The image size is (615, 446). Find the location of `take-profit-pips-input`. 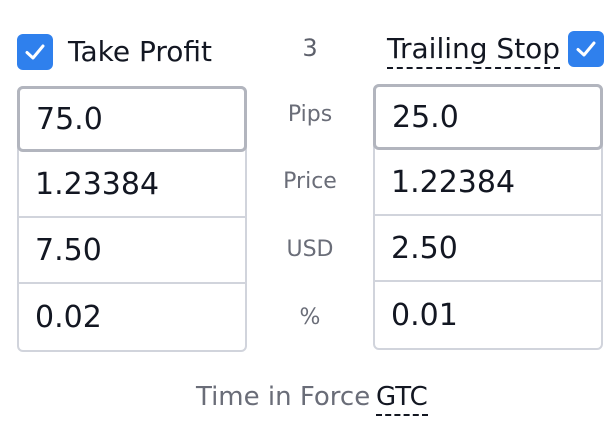

take-profit-pips-input is located at coordinates (140, 119).